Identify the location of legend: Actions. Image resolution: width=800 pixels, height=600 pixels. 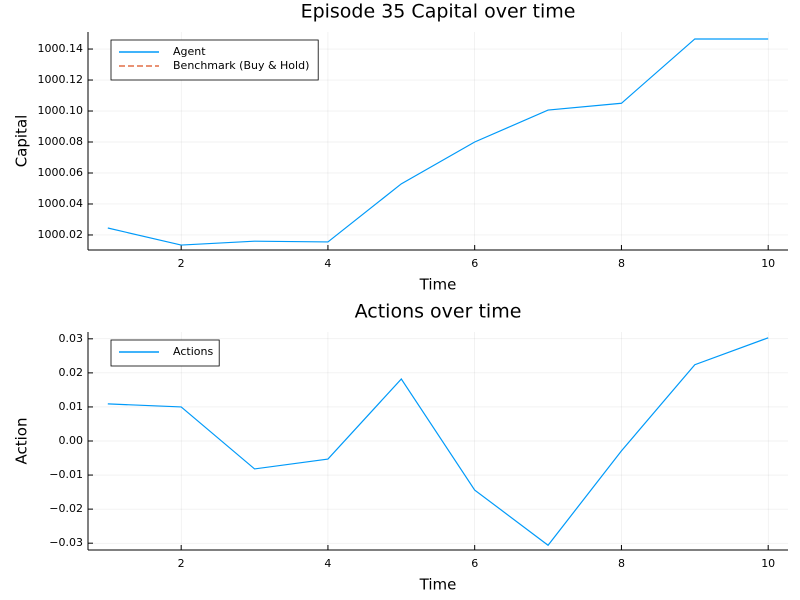
(165, 353).